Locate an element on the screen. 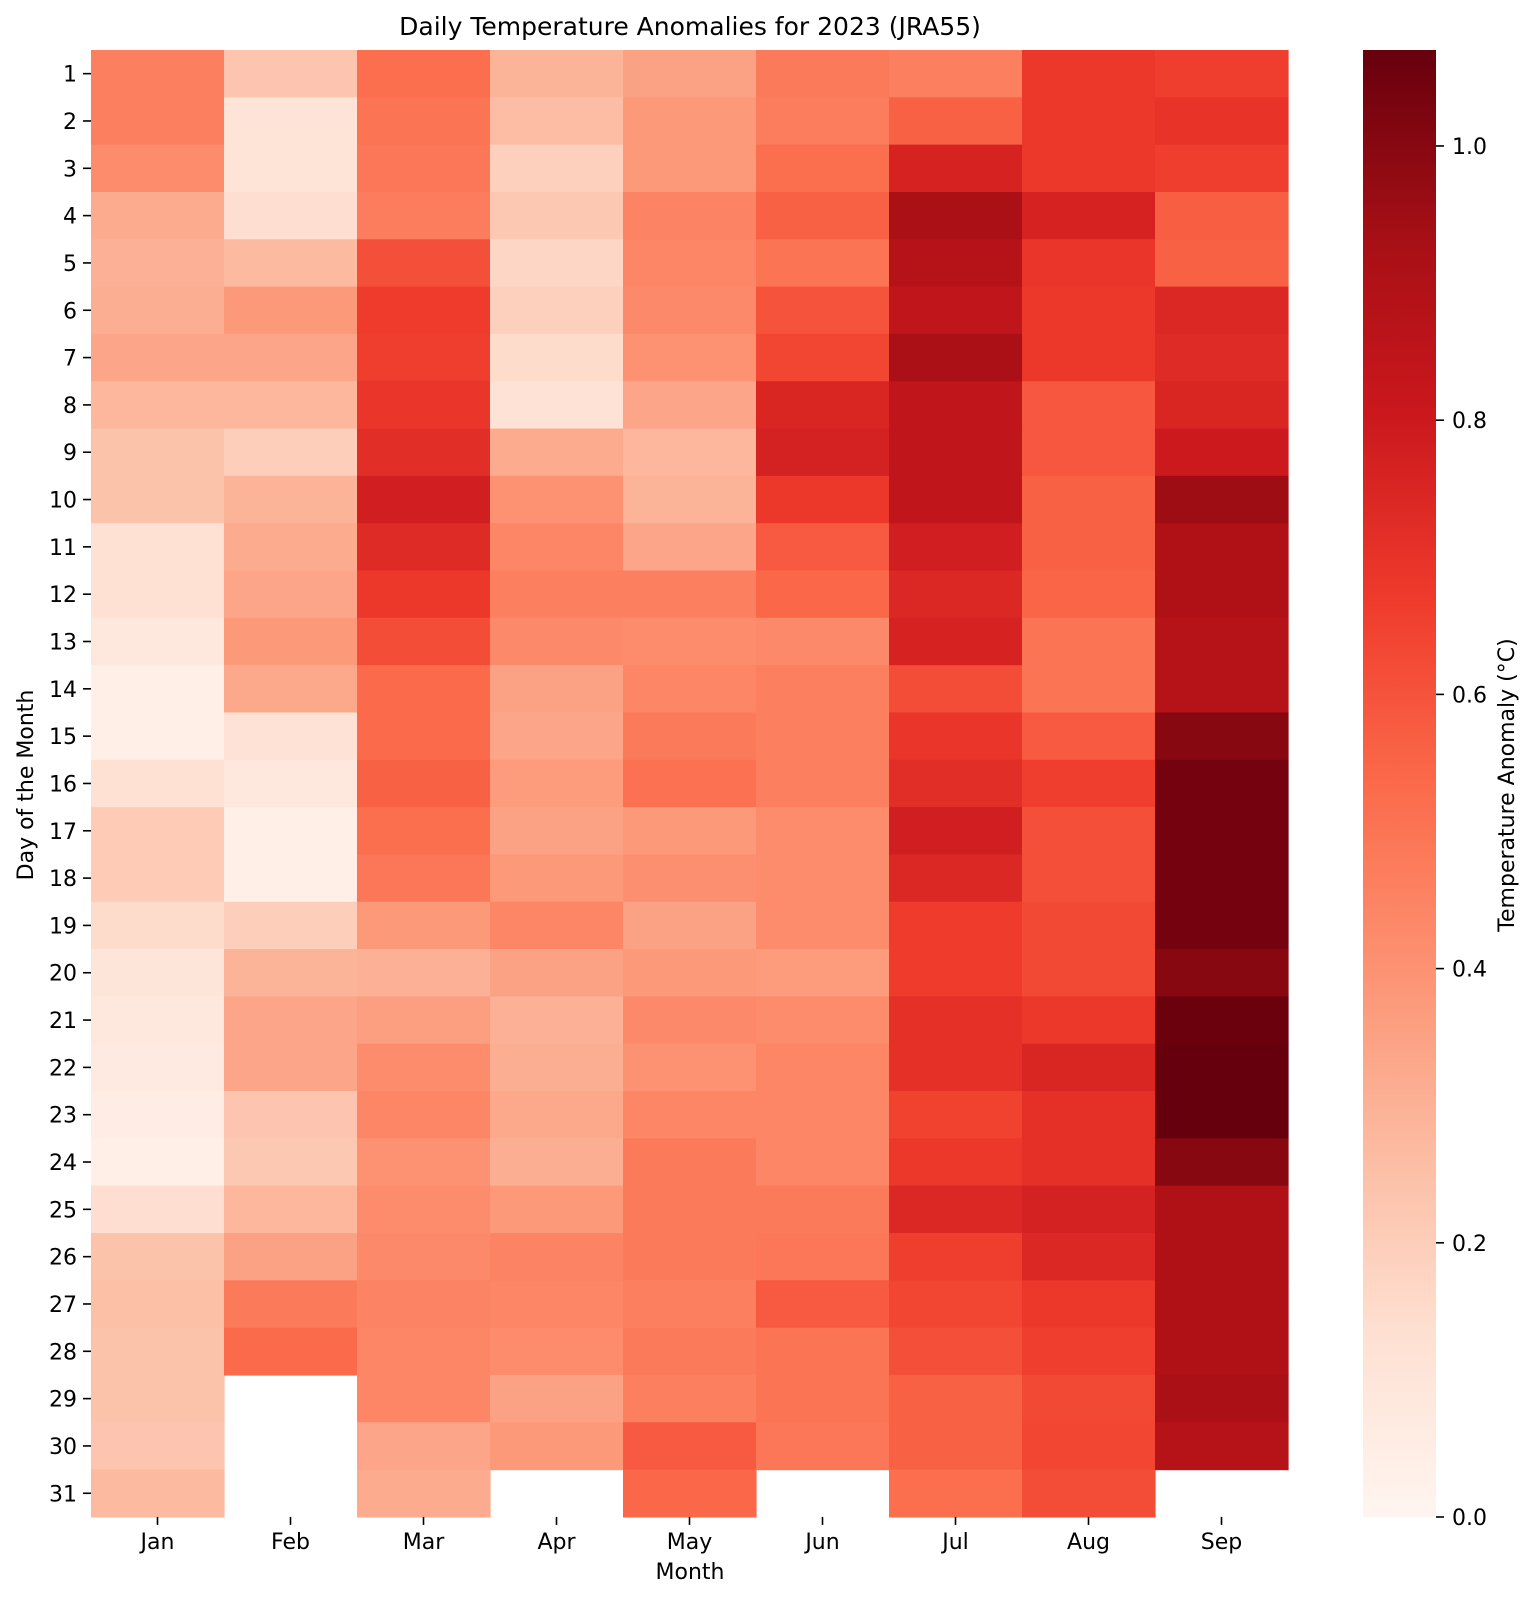 The image size is (1534, 1600). colorbar-tick-label: 0.4 is located at coordinates (1469, 970).